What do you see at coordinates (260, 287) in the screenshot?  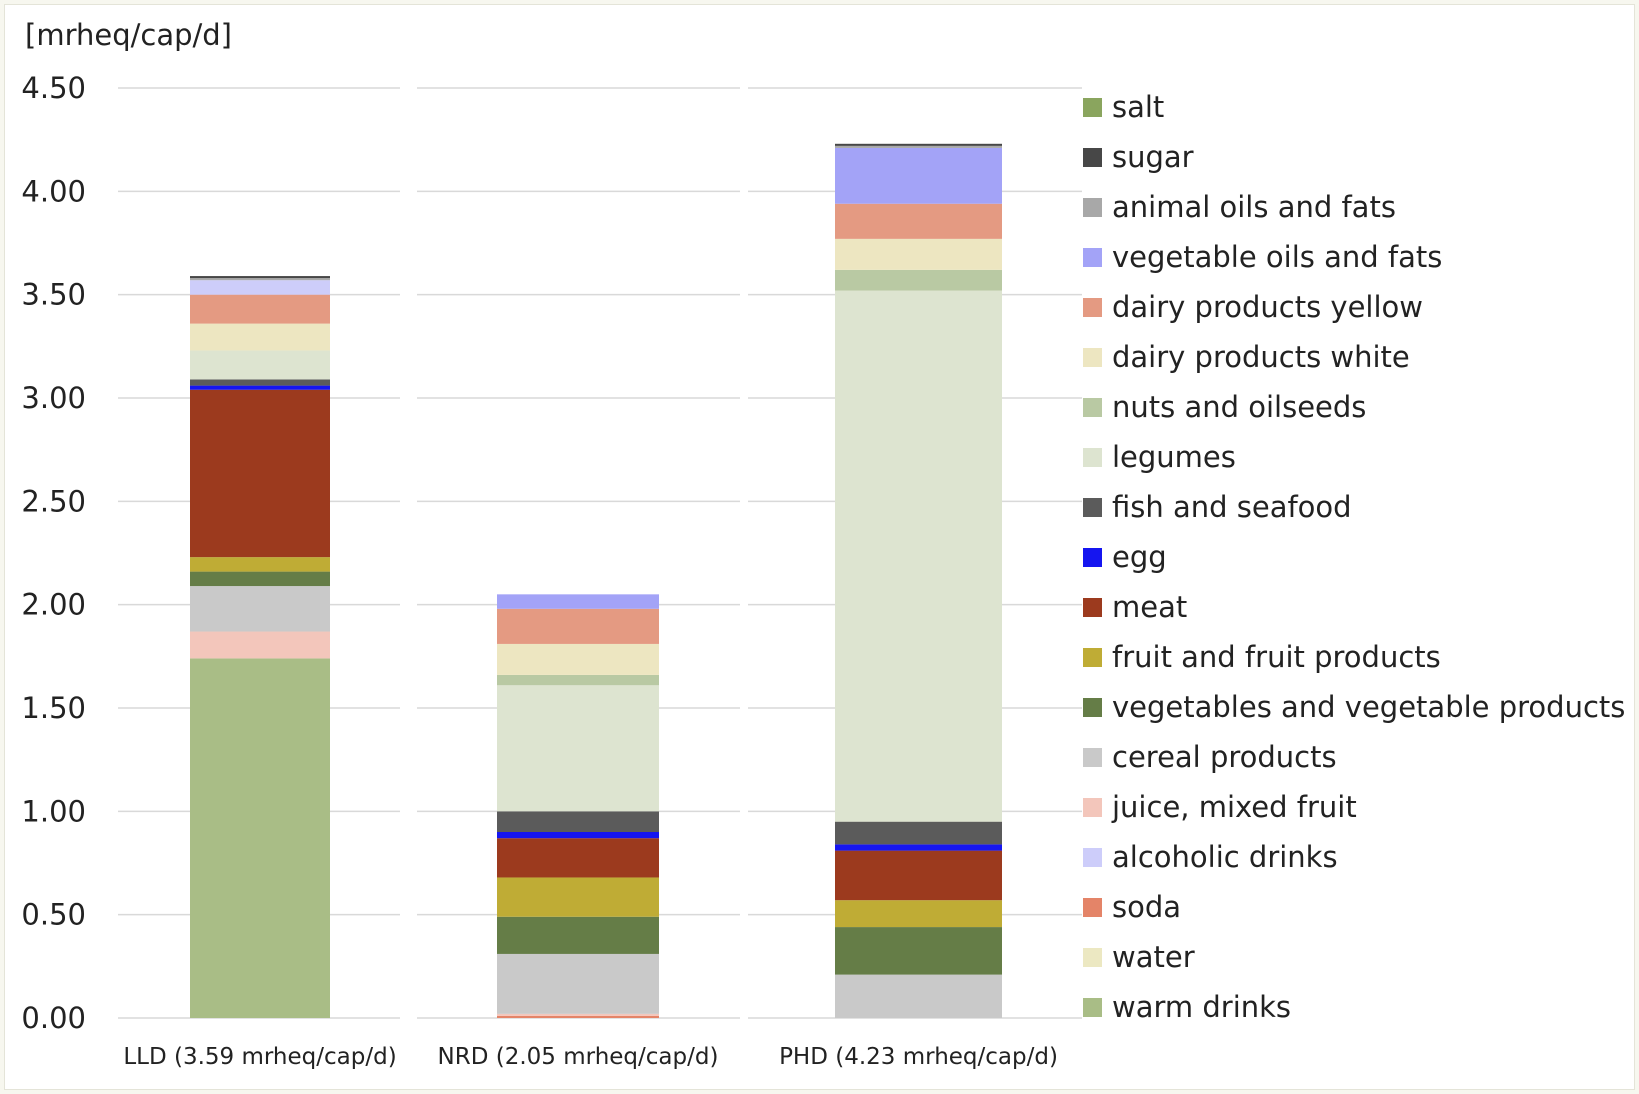 I see `bar-segment-alcoholic-drinks` at bounding box center [260, 287].